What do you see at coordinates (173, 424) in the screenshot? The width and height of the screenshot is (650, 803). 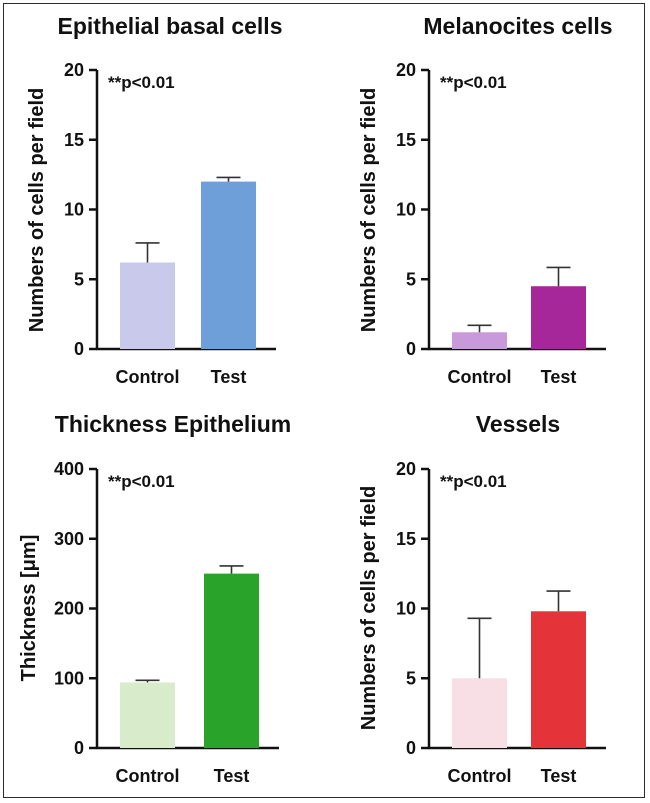 I see `chart-title: Thickness Epithelium` at bounding box center [173, 424].